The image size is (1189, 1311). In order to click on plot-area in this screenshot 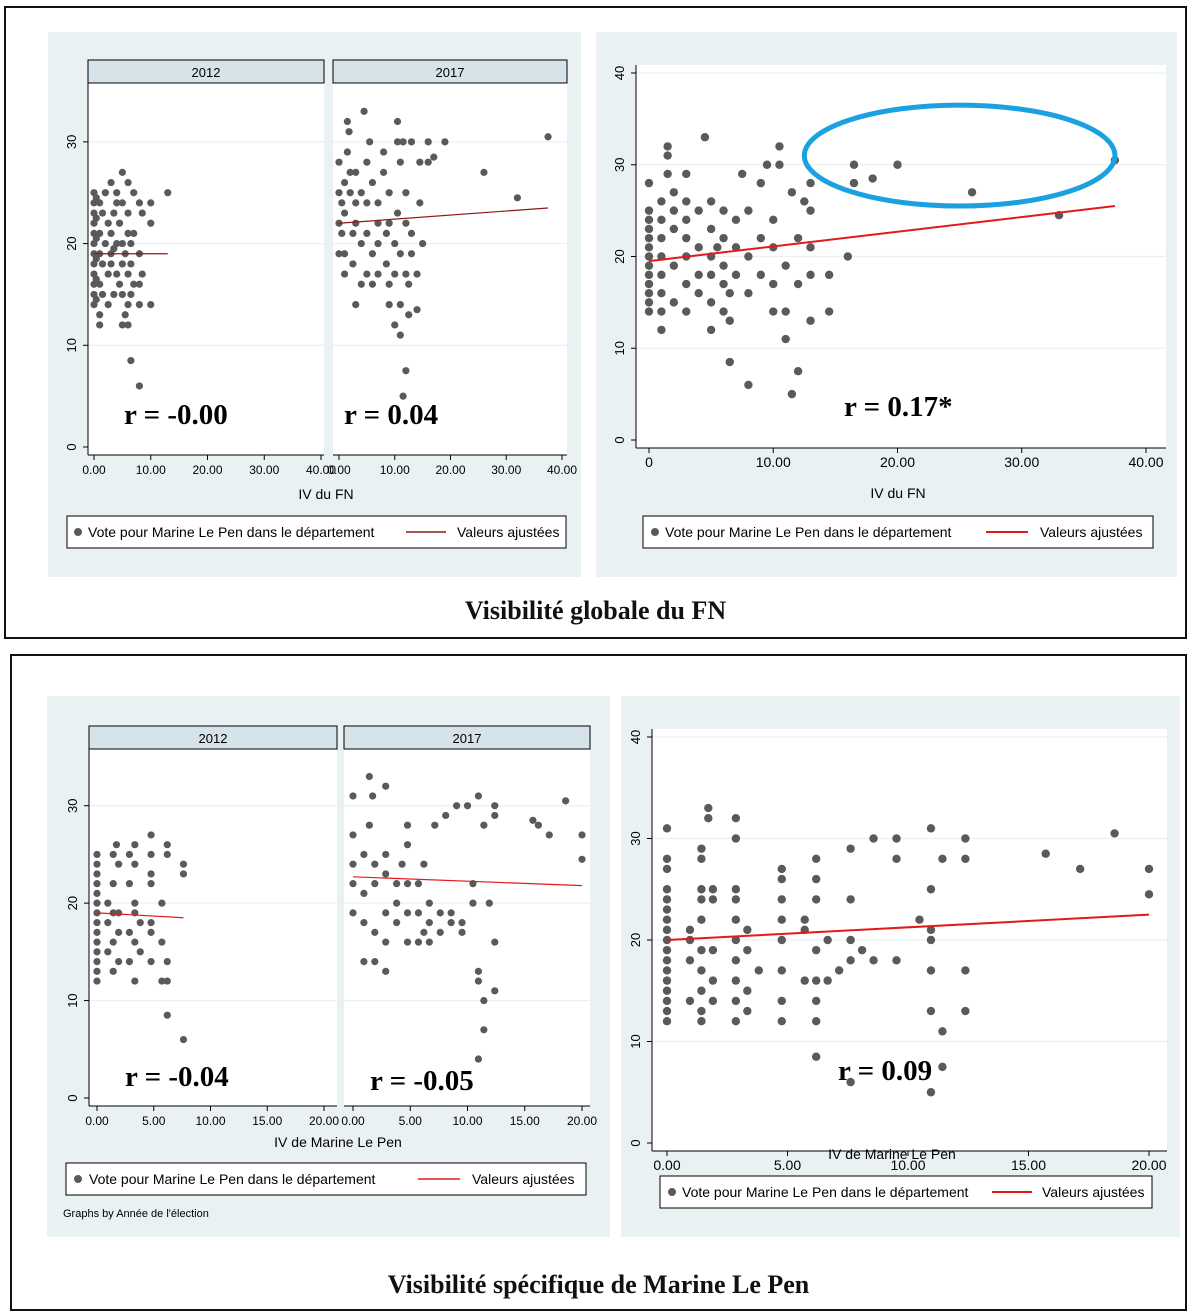, I will do `click(206, 269)`.